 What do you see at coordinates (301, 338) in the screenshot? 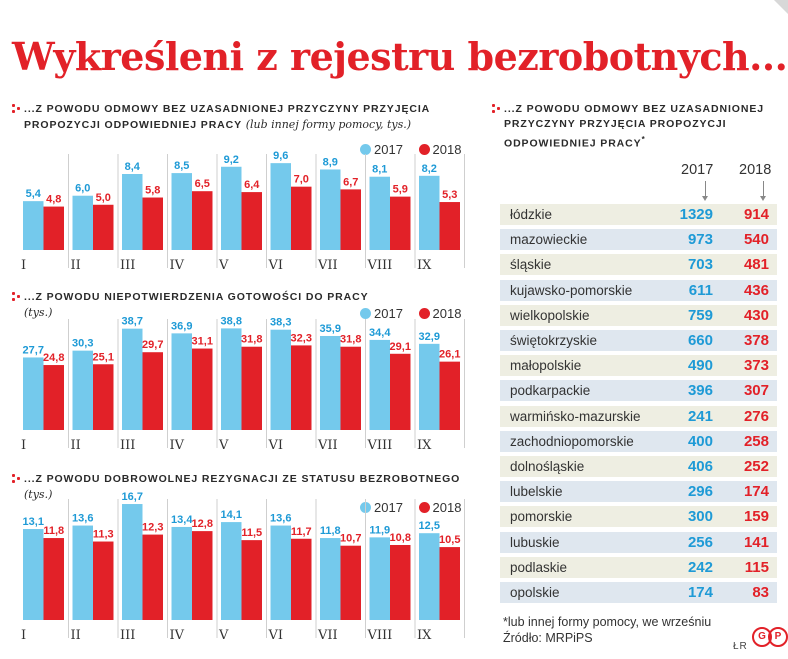
I see `value-label-2018: 32,3` at bounding box center [301, 338].